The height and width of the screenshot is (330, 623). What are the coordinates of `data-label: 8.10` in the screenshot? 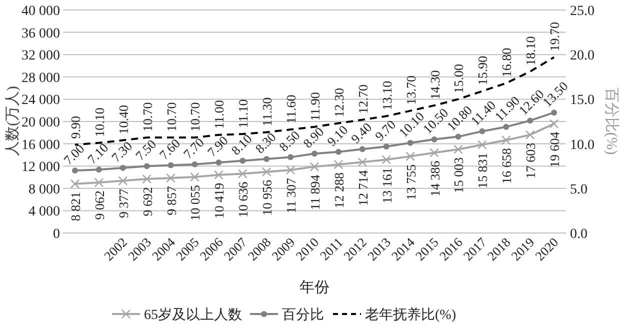 It's located at (241, 144).